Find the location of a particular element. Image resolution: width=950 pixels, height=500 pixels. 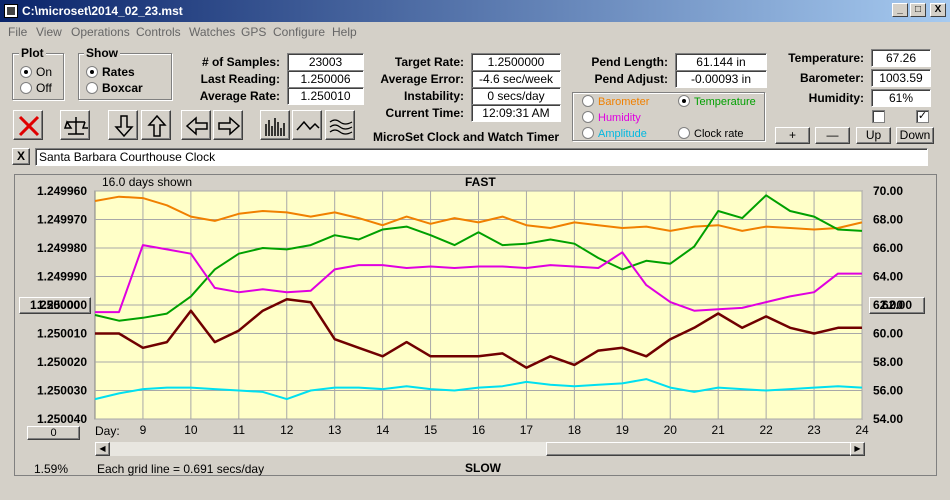

average-rate-field: 1.250010 is located at coordinates (325, 96).